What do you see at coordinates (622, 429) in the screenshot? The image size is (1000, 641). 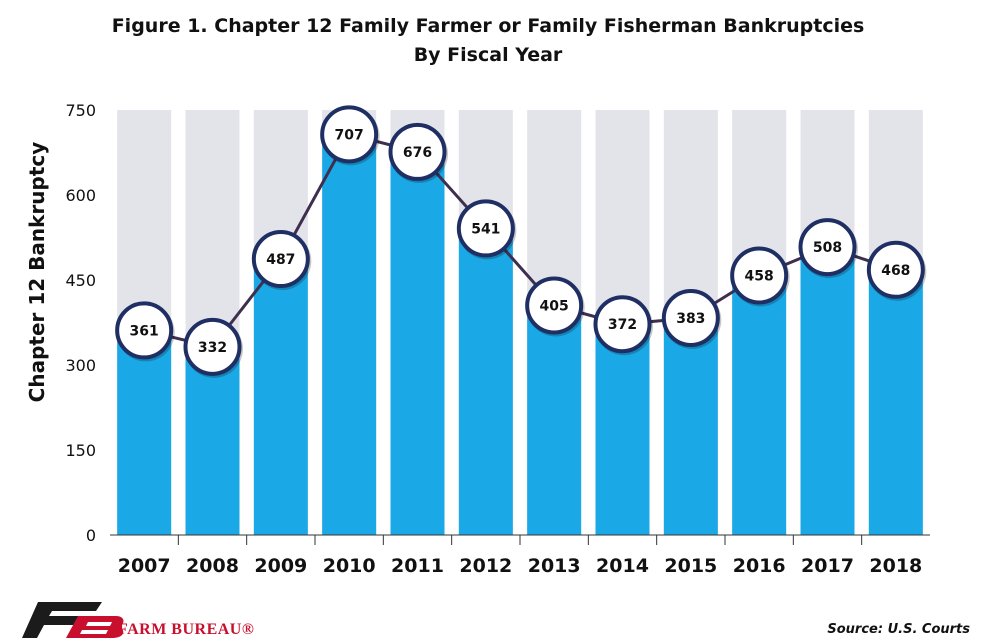 I see `bar-2014` at bounding box center [622, 429].